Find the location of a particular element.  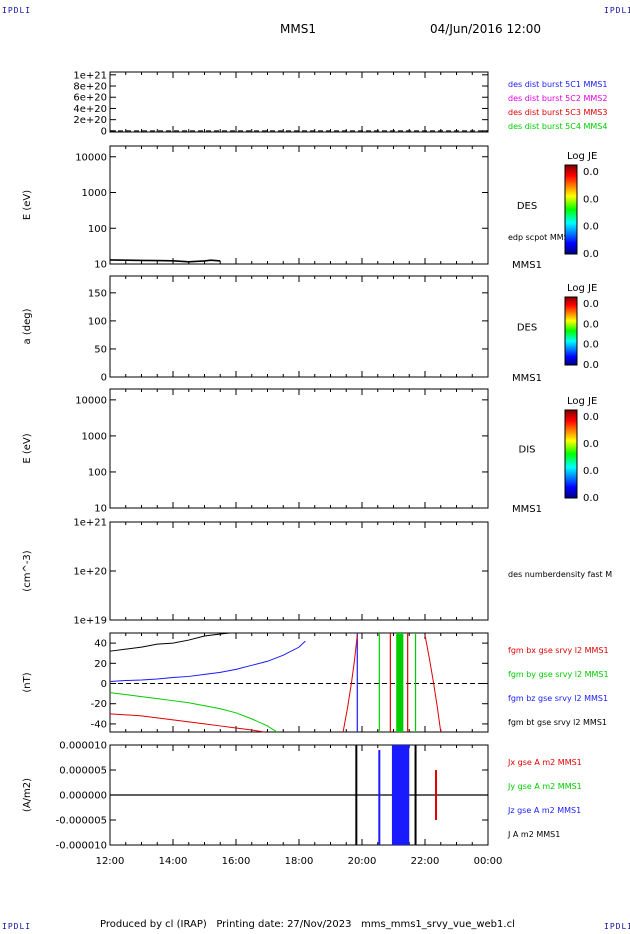

p2-colorbar-label-0: 0.0 is located at coordinates (591, 172).